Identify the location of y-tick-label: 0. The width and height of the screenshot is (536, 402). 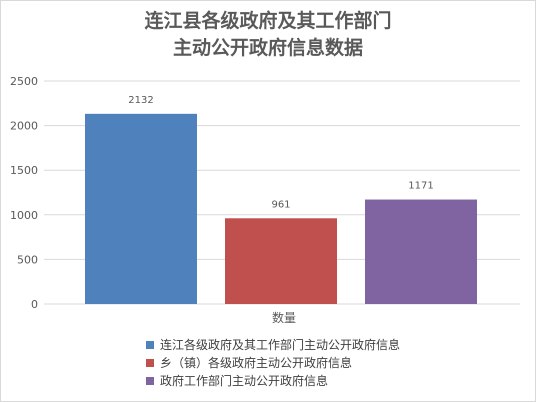
(34, 304).